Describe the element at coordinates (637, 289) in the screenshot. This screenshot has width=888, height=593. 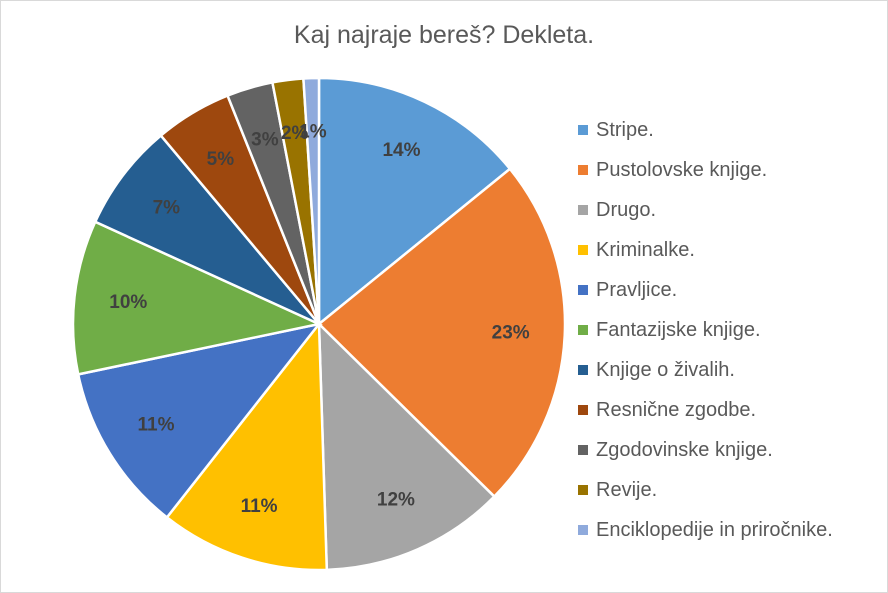
I see `legend-label: Pravljice.` at that location.